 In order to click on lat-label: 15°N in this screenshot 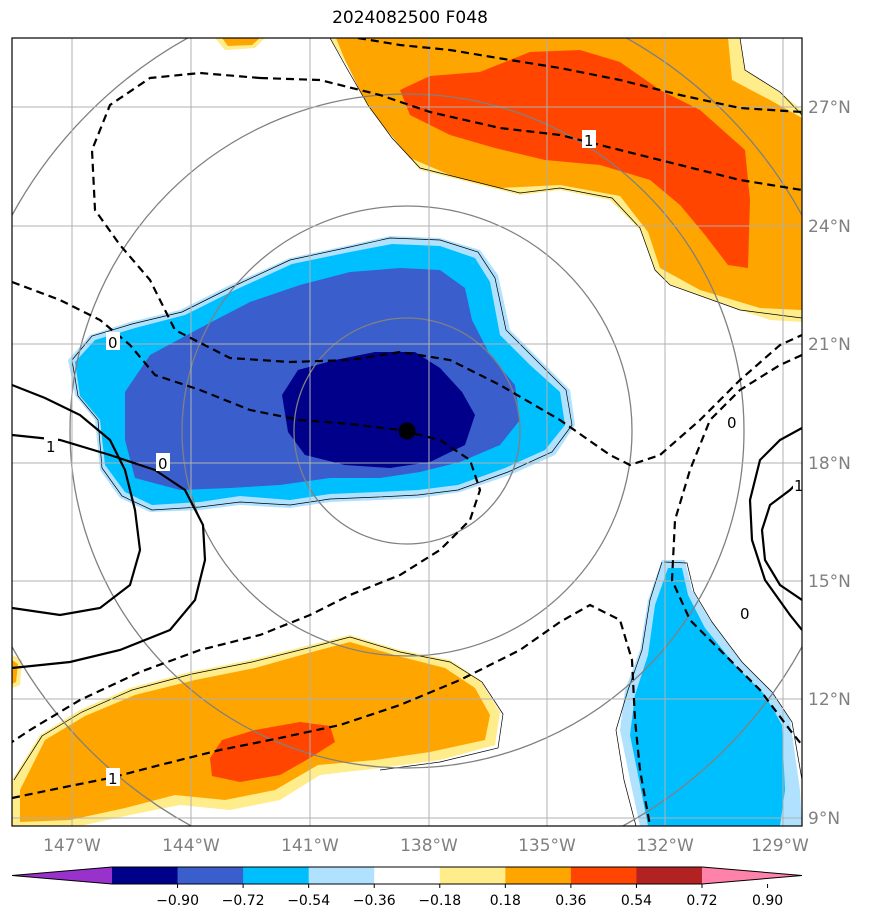, I will do `click(829, 582)`.